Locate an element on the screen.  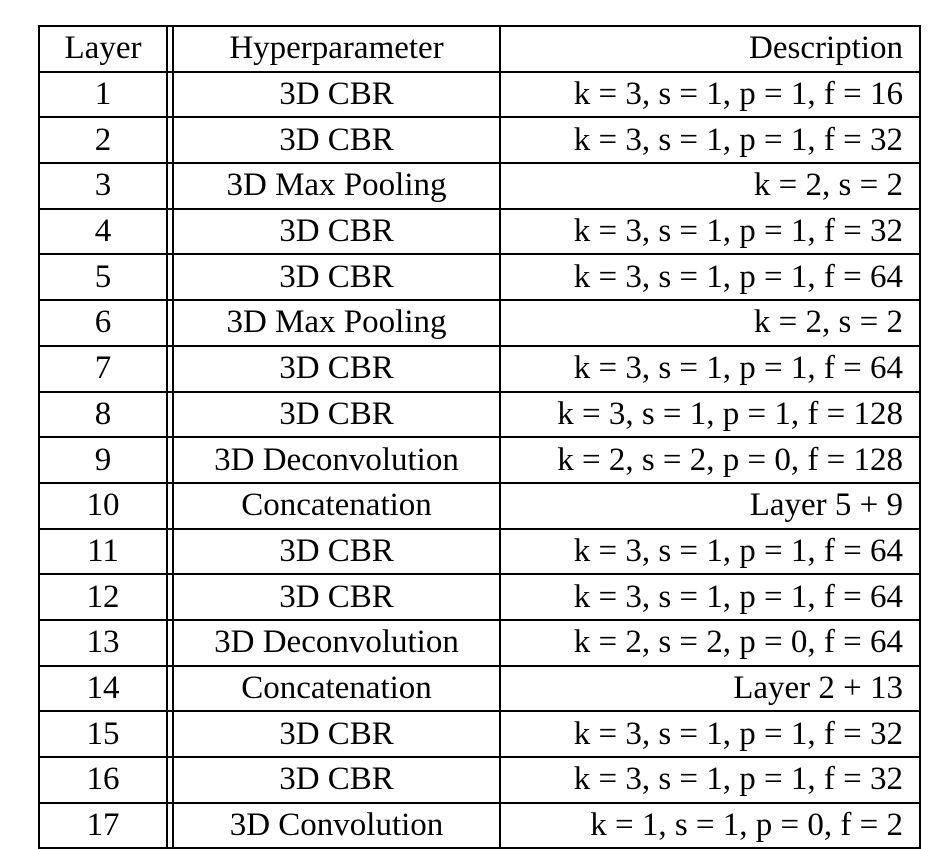
cell-layer: 3 is located at coordinates (103, 186).